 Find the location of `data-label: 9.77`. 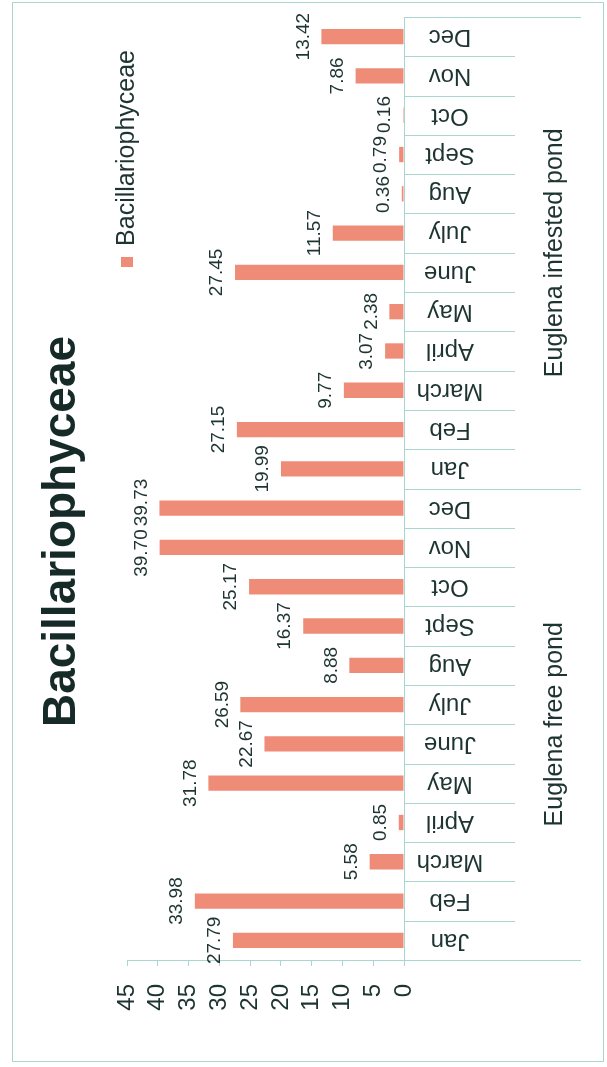

data-label: 9.77 is located at coordinates (325, 390).